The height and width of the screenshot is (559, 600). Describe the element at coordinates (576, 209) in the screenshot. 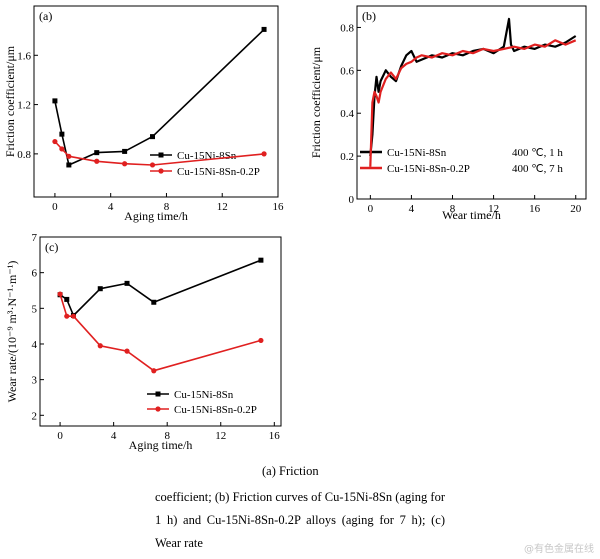

I see `panel-b-xtick-label: 20` at that location.